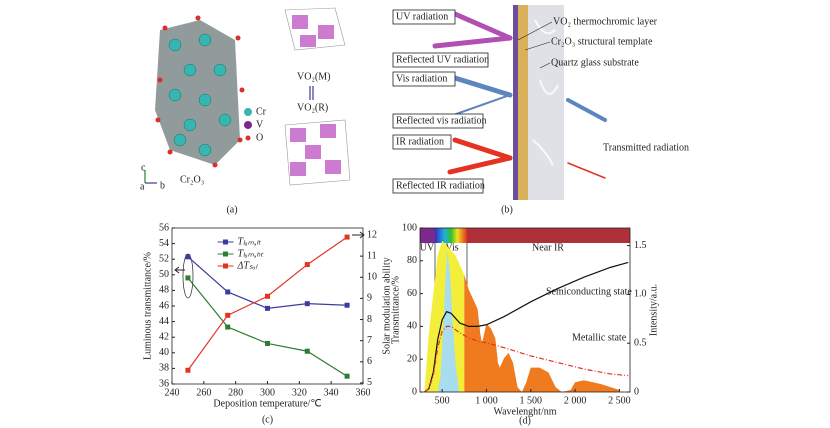 Image resolution: width=830 pixels, height=428 pixels. What do you see at coordinates (231, 209) in the screenshot?
I see `panel-label: (a)` at bounding box center [231, 209].